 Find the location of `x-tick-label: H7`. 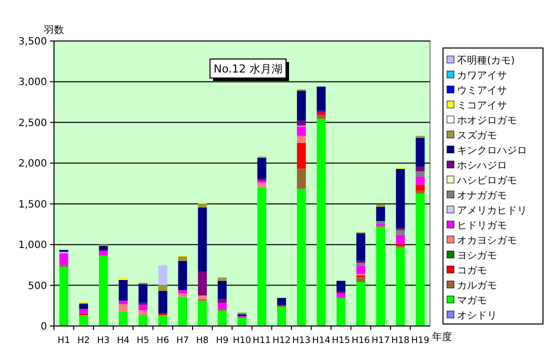

x-tick-label: H7 is located at coordinates (182, 341).